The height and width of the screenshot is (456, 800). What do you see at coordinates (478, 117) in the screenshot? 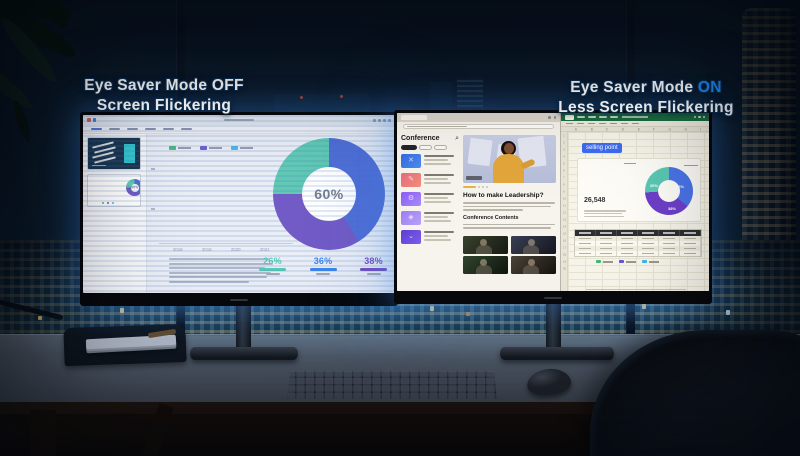
I see `browser-tab-bar` at bounding box center [478, 117].